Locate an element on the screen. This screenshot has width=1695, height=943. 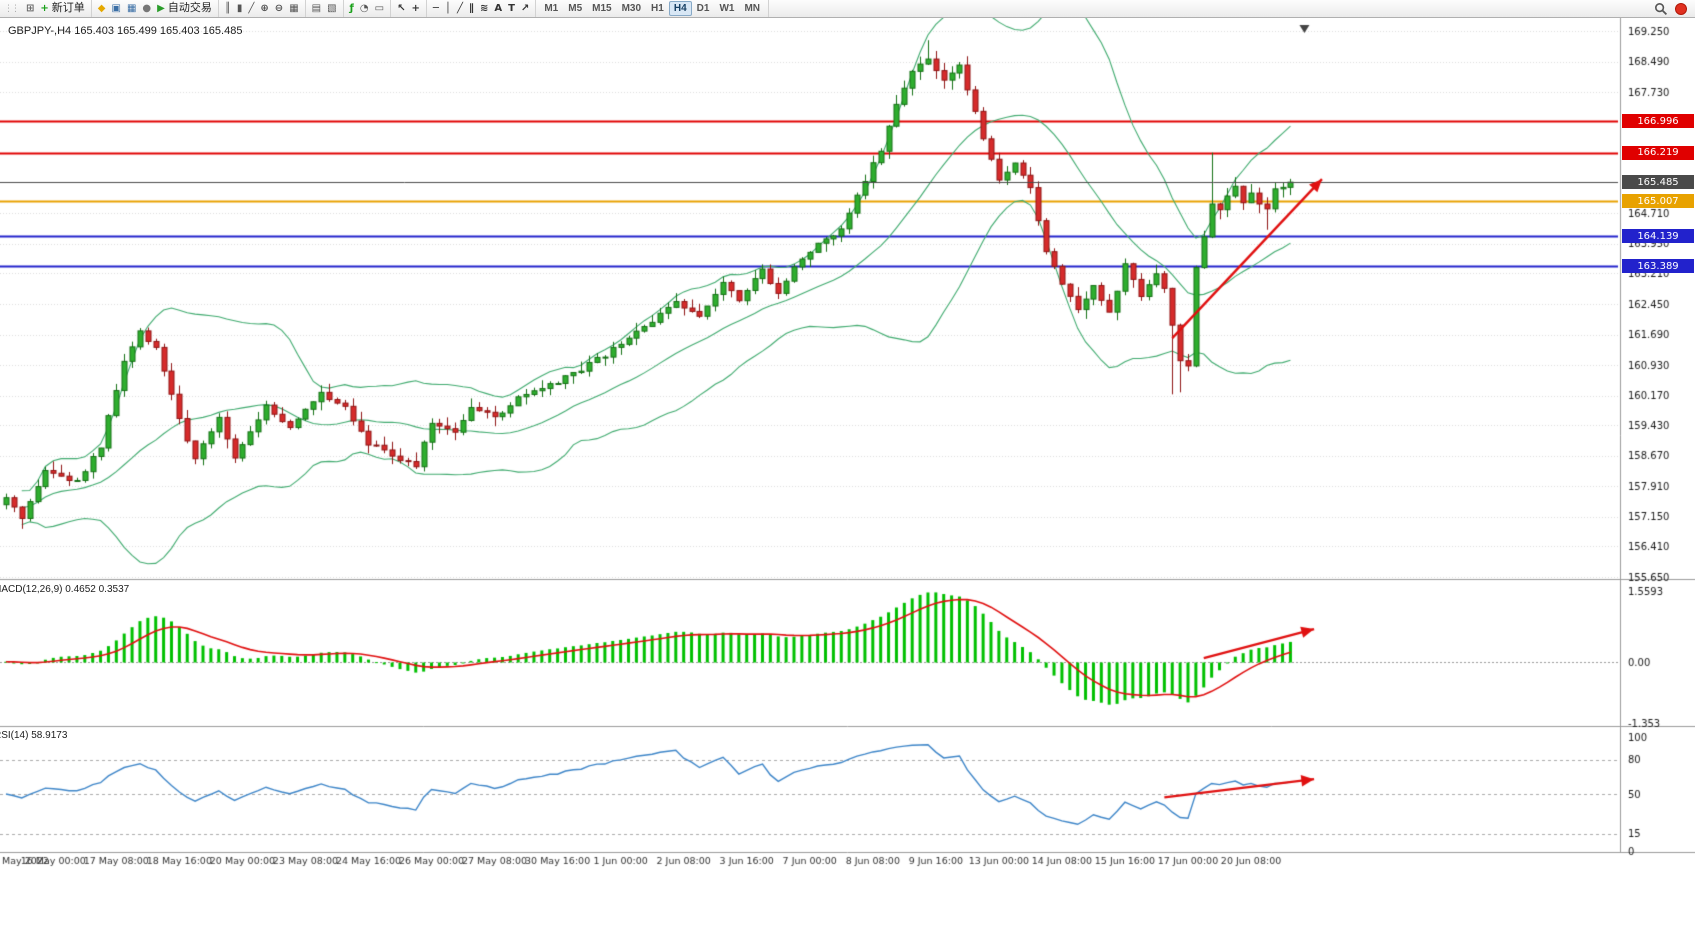
arrange-windows-icon: ▤ is located at coordinates (316, 8).